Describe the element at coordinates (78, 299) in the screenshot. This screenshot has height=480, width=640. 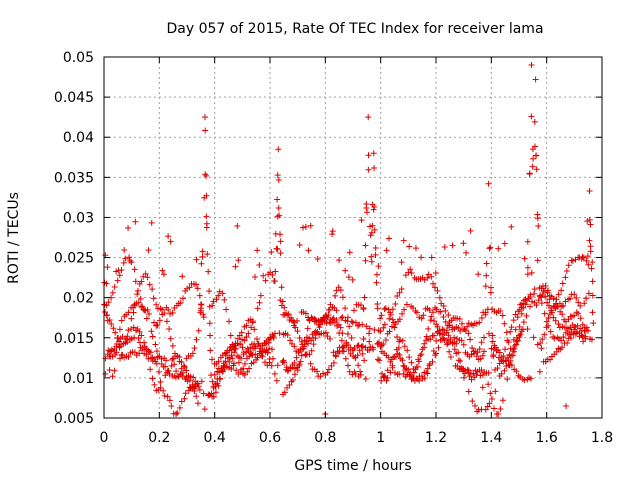
I see `y-tick-label: 0.02` at that location.